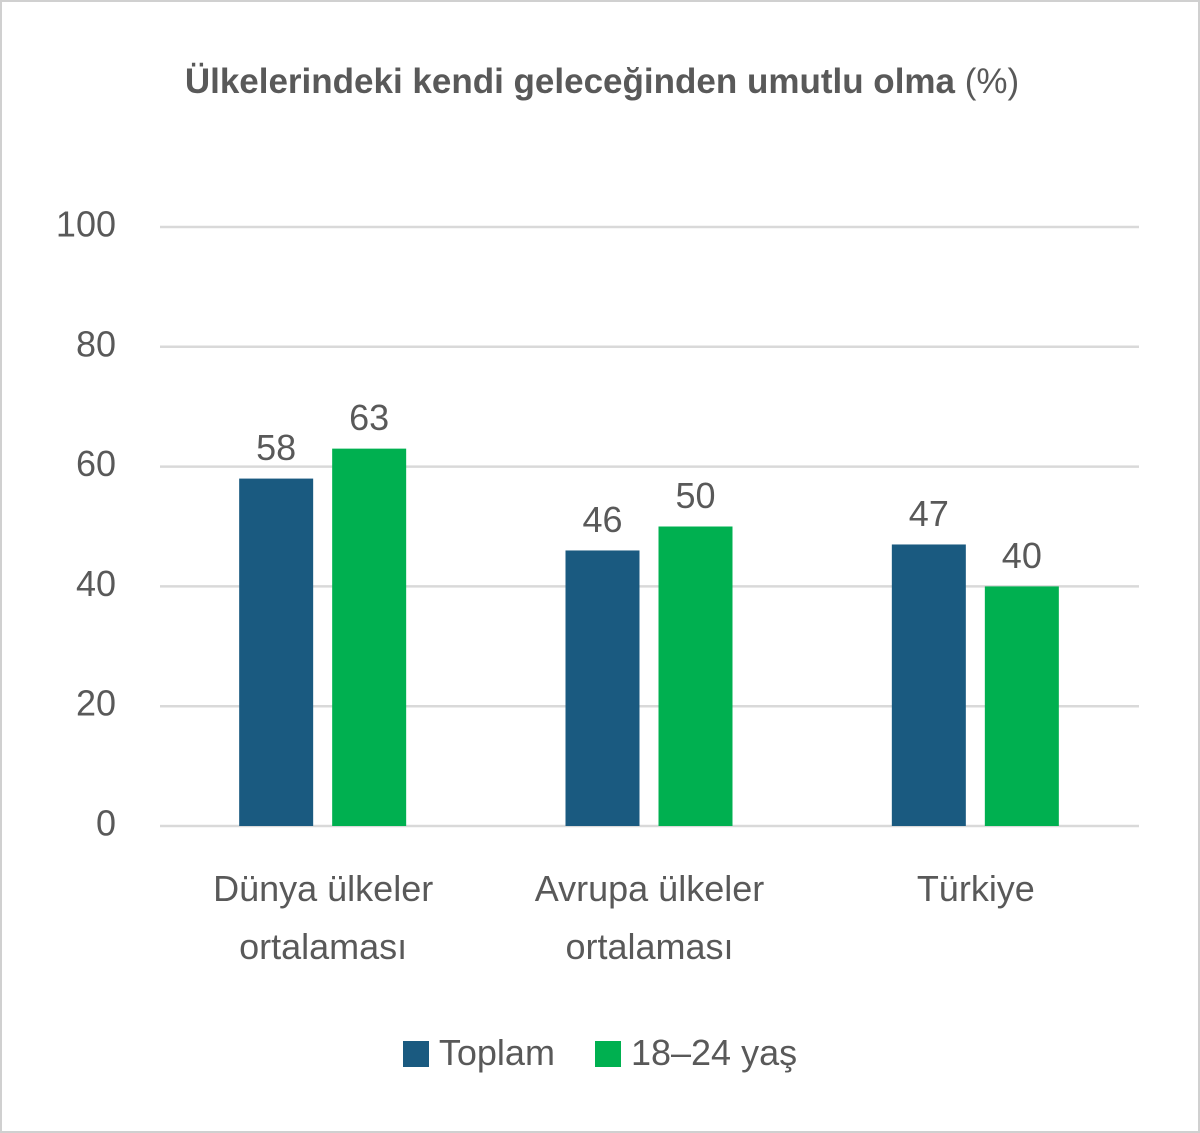 Image resolution: width=1200 pixels, height=1133 pixels. What do you see at coordinates (496, 1052) in the screenshot?
I see `legend-label: Toplam` at bounding box center [496, 1052].